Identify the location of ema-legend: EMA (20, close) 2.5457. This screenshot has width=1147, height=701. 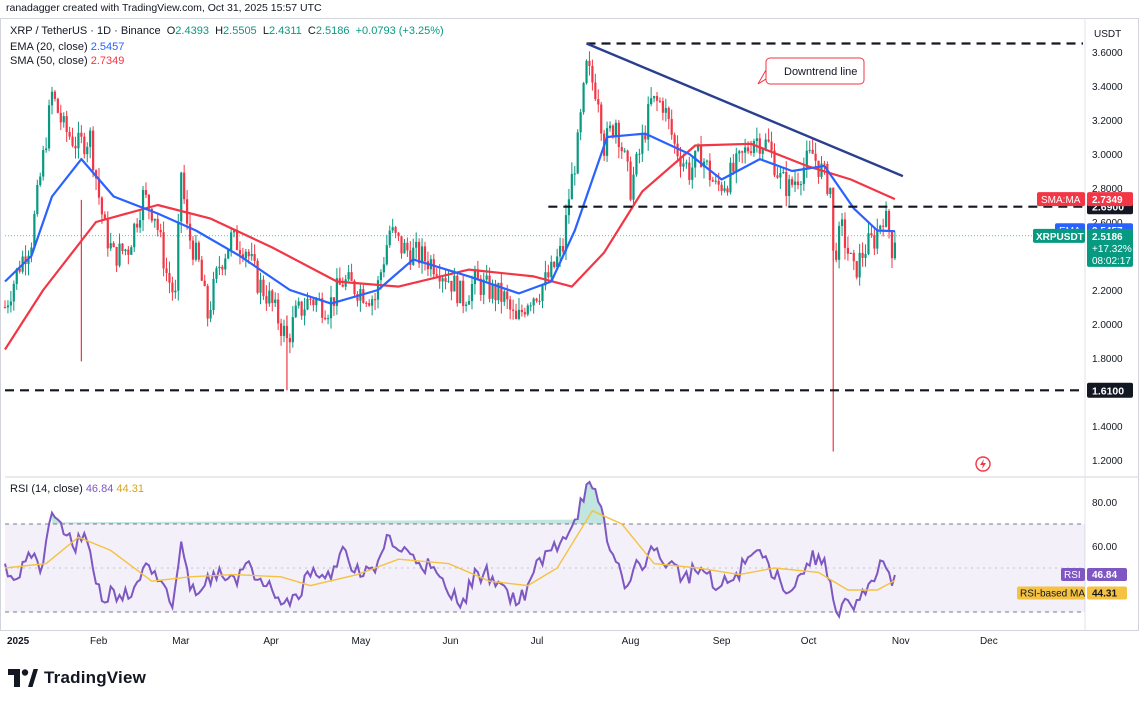
(67, 47).